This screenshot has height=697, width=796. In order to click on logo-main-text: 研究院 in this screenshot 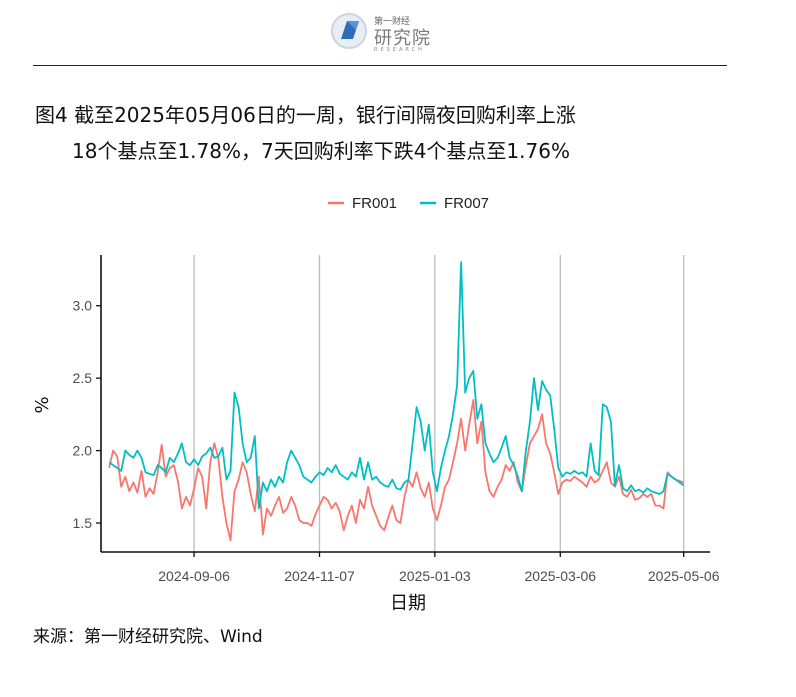, I will do `click(402, 38)`.